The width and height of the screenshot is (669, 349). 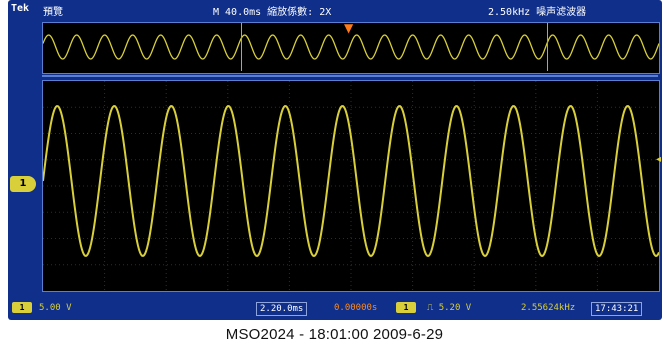 What do you see at coordinates (394, 47) in the screenshot?
I see `zoom-box` at bounding box center [394, 47].